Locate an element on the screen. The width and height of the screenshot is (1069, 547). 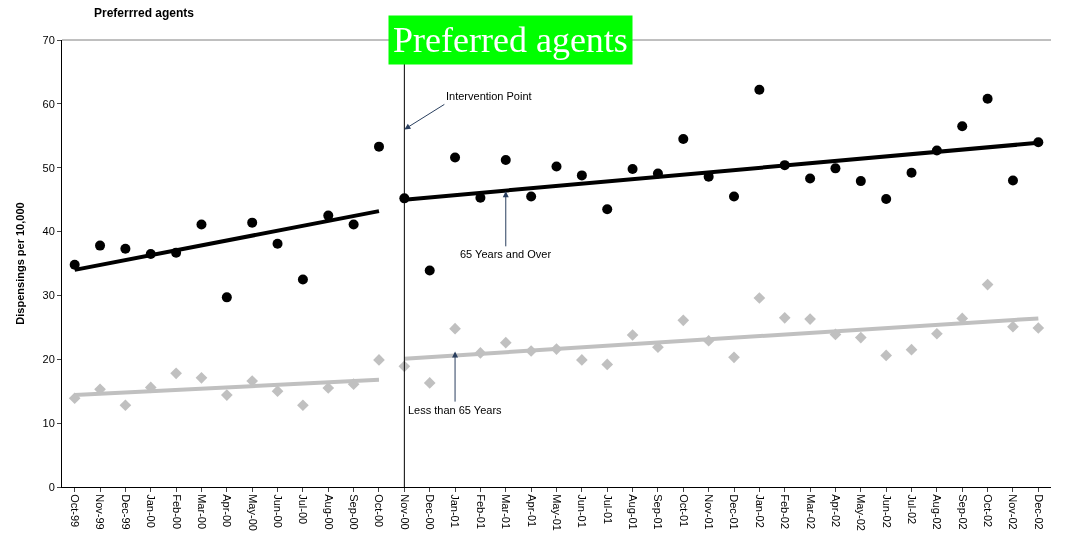
x-tick-label: Aug-00 is located at coordinates (328, 512).